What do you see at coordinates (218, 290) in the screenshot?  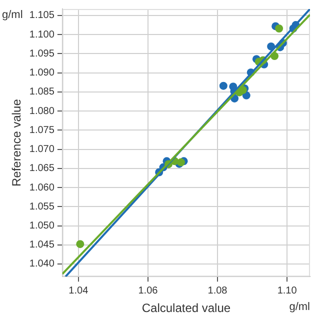 I see `x-tick-label: 1.08` at bounding box center [218, 290].